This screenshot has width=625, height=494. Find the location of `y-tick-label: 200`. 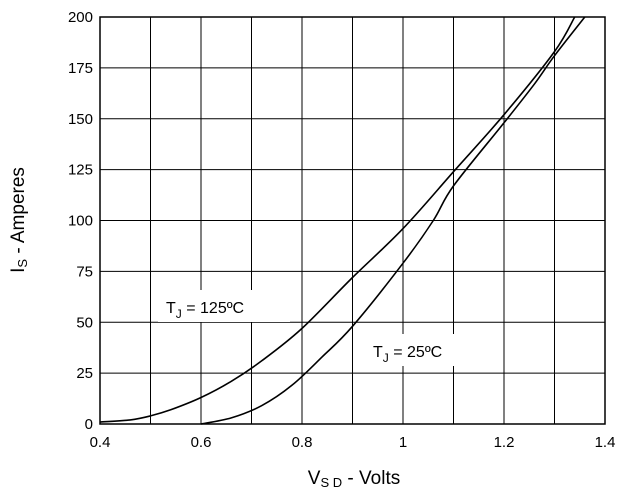

y-tick-label: 200 is located at coordinates (80, 17).